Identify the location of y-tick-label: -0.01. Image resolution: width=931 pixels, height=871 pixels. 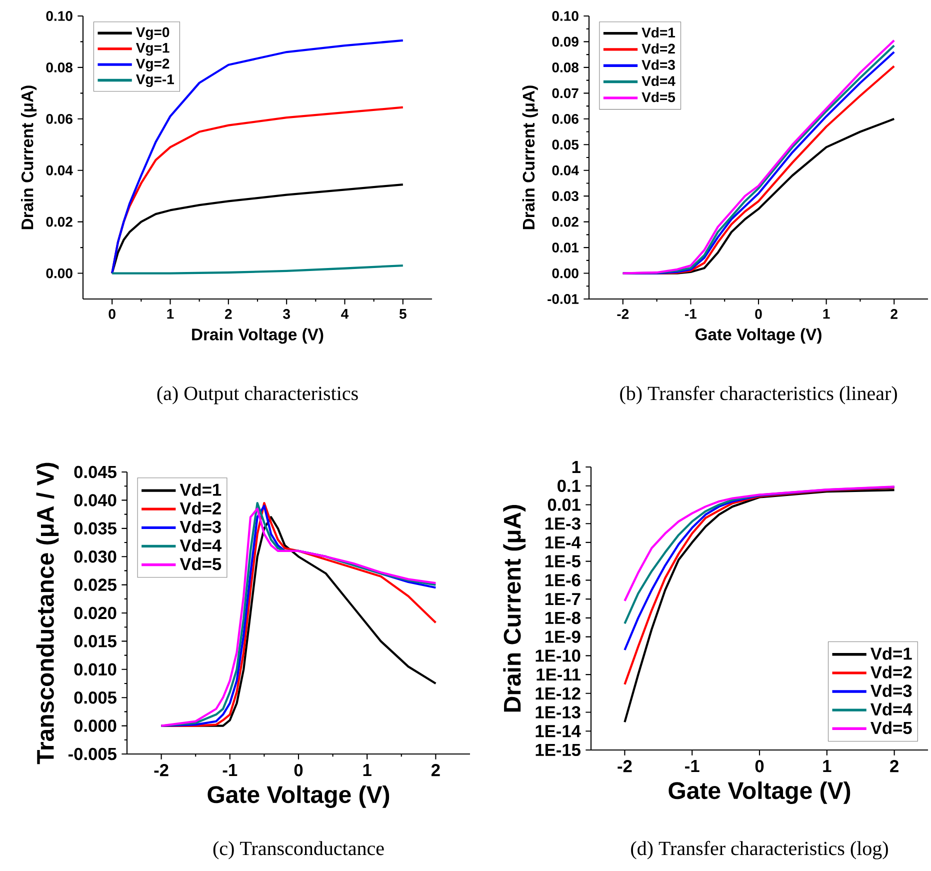
(563, 299).